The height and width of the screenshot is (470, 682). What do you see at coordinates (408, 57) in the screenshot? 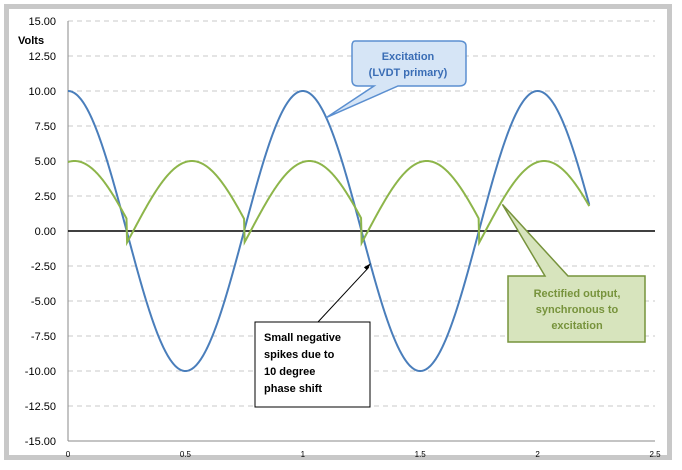
I see `callout-excitation-text: Excitation` at bounding box center [408, 57].